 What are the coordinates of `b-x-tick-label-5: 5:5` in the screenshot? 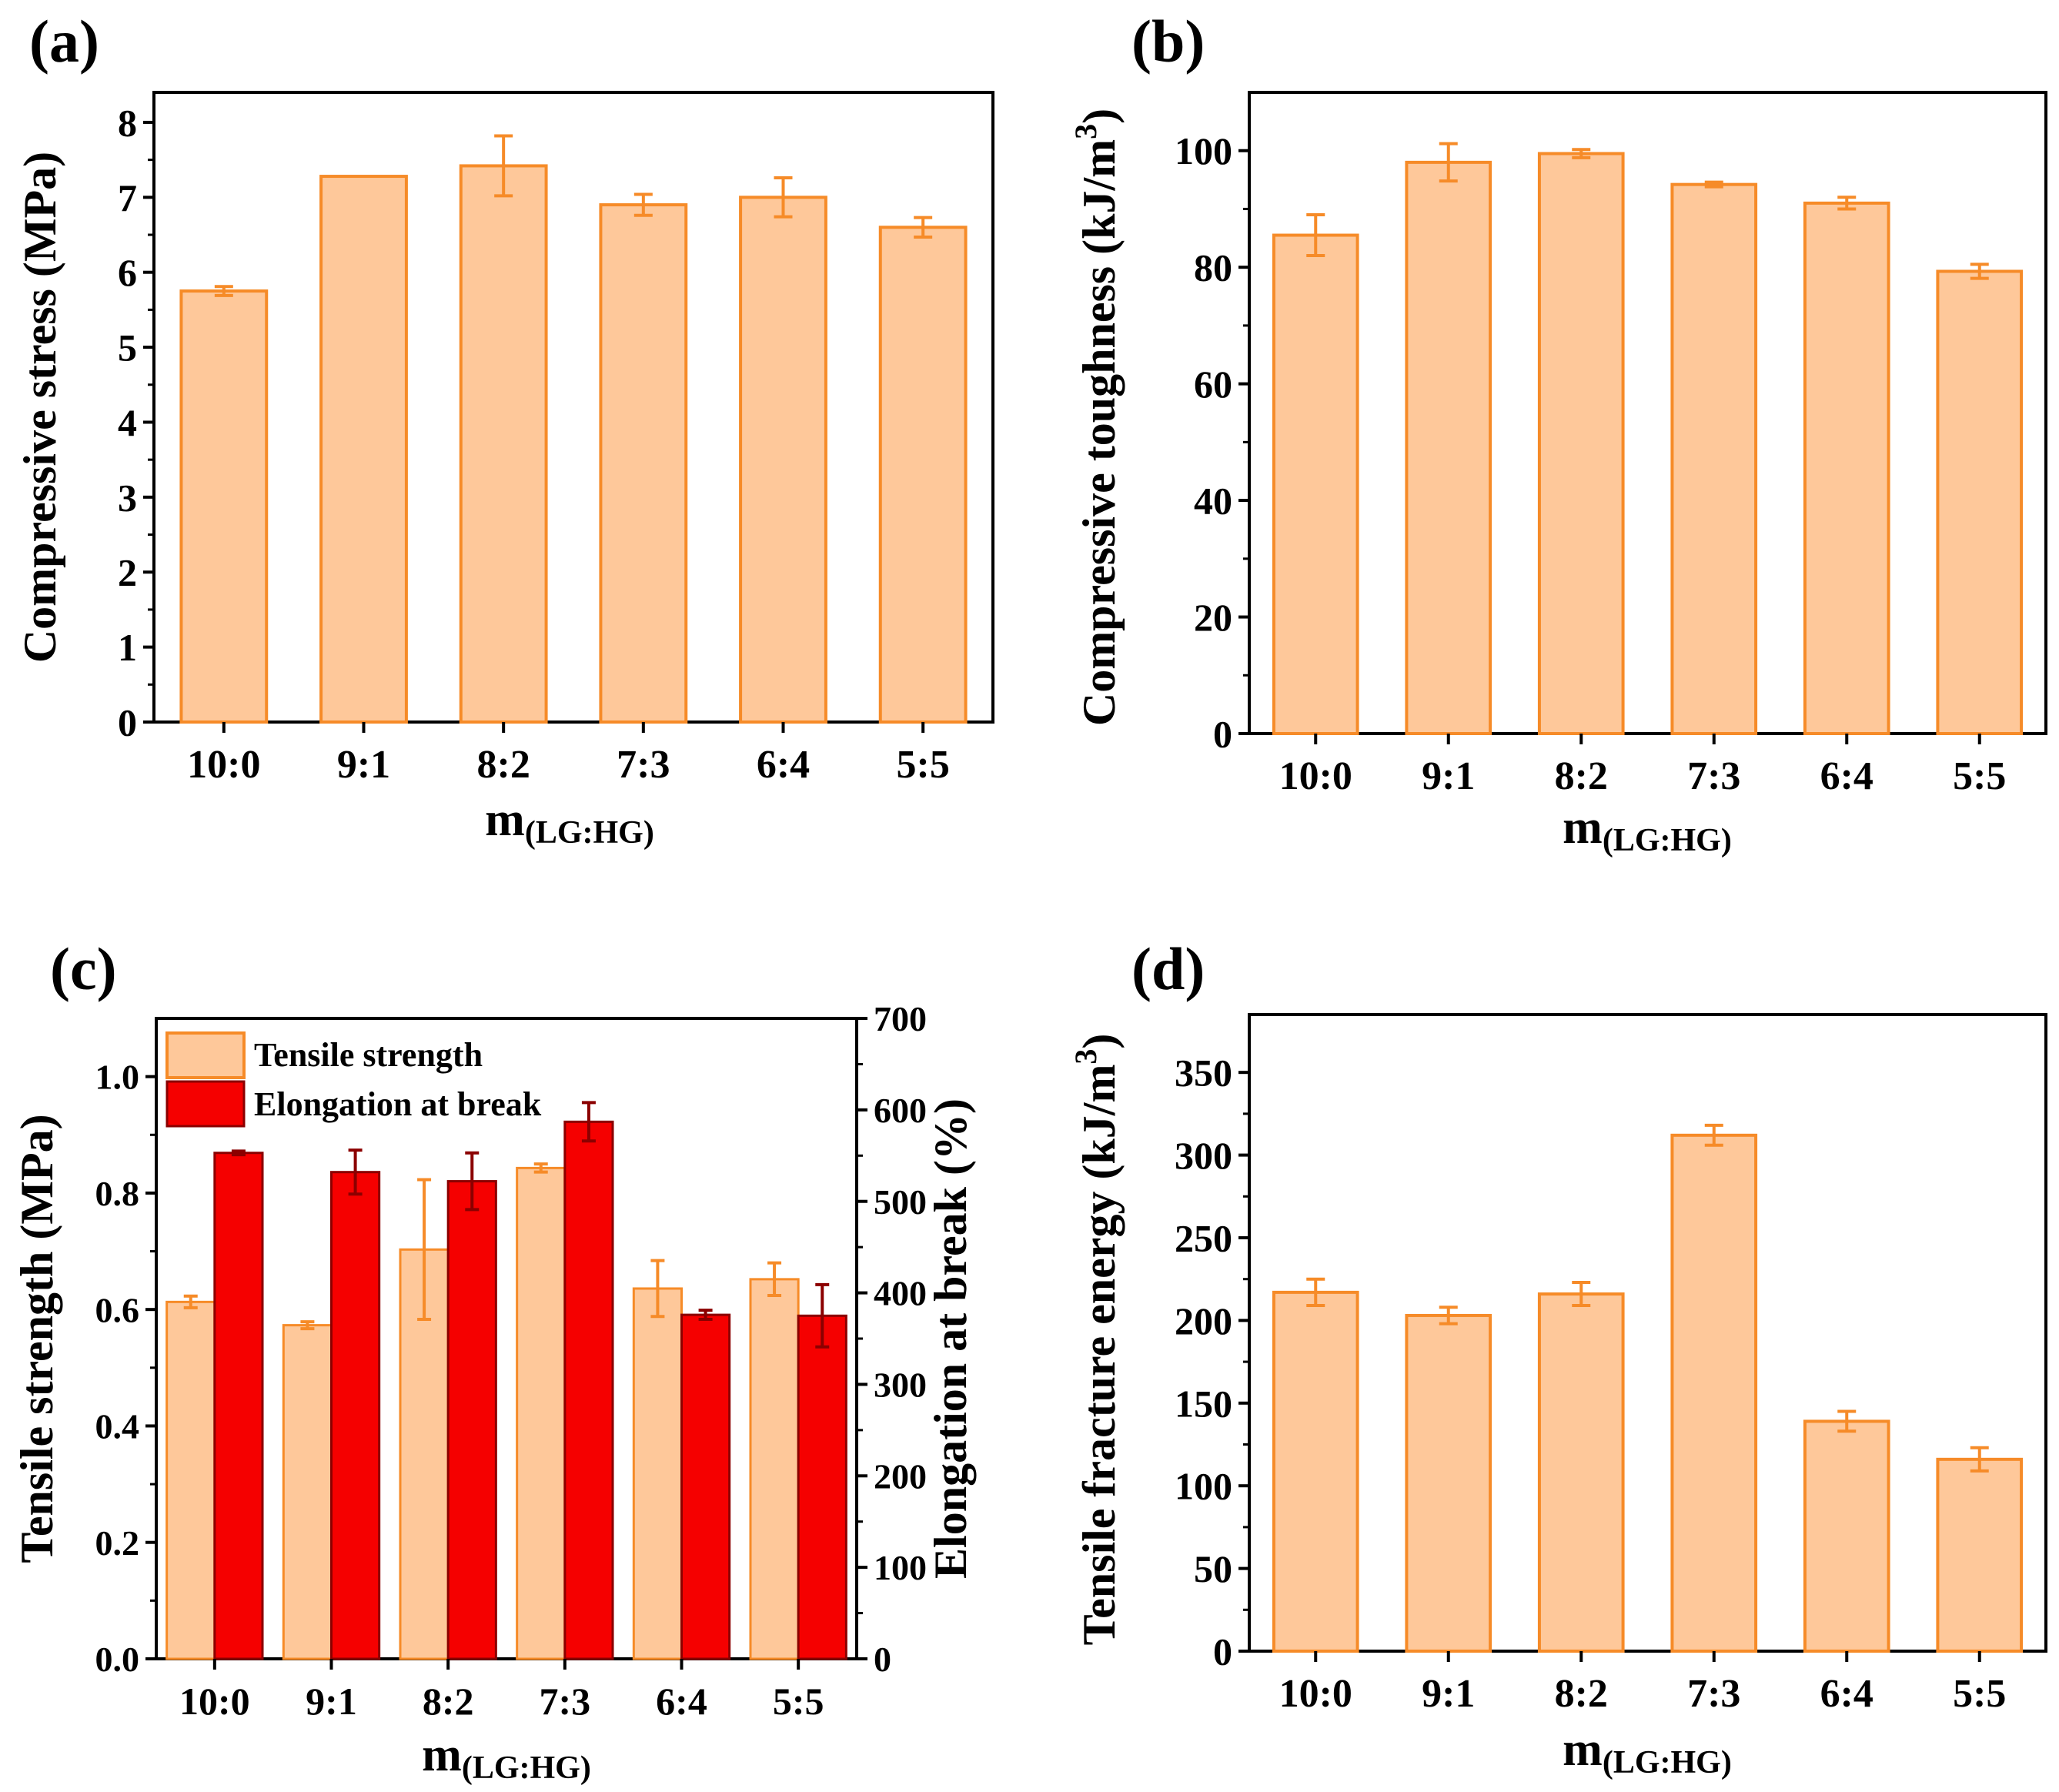 It's located at (1979, 776).